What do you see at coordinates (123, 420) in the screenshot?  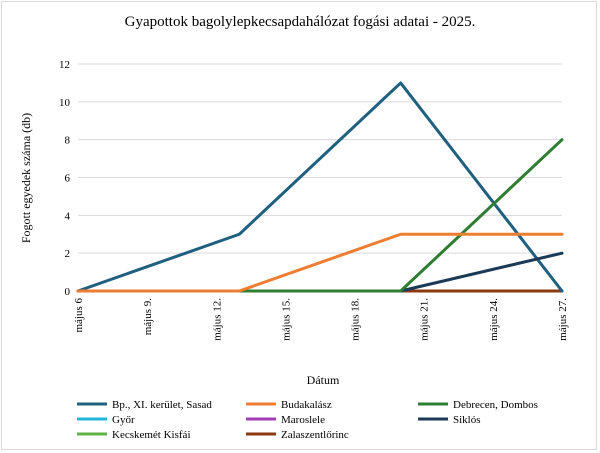 I see `legend-label: Győr` at bounding box center [123, 420].